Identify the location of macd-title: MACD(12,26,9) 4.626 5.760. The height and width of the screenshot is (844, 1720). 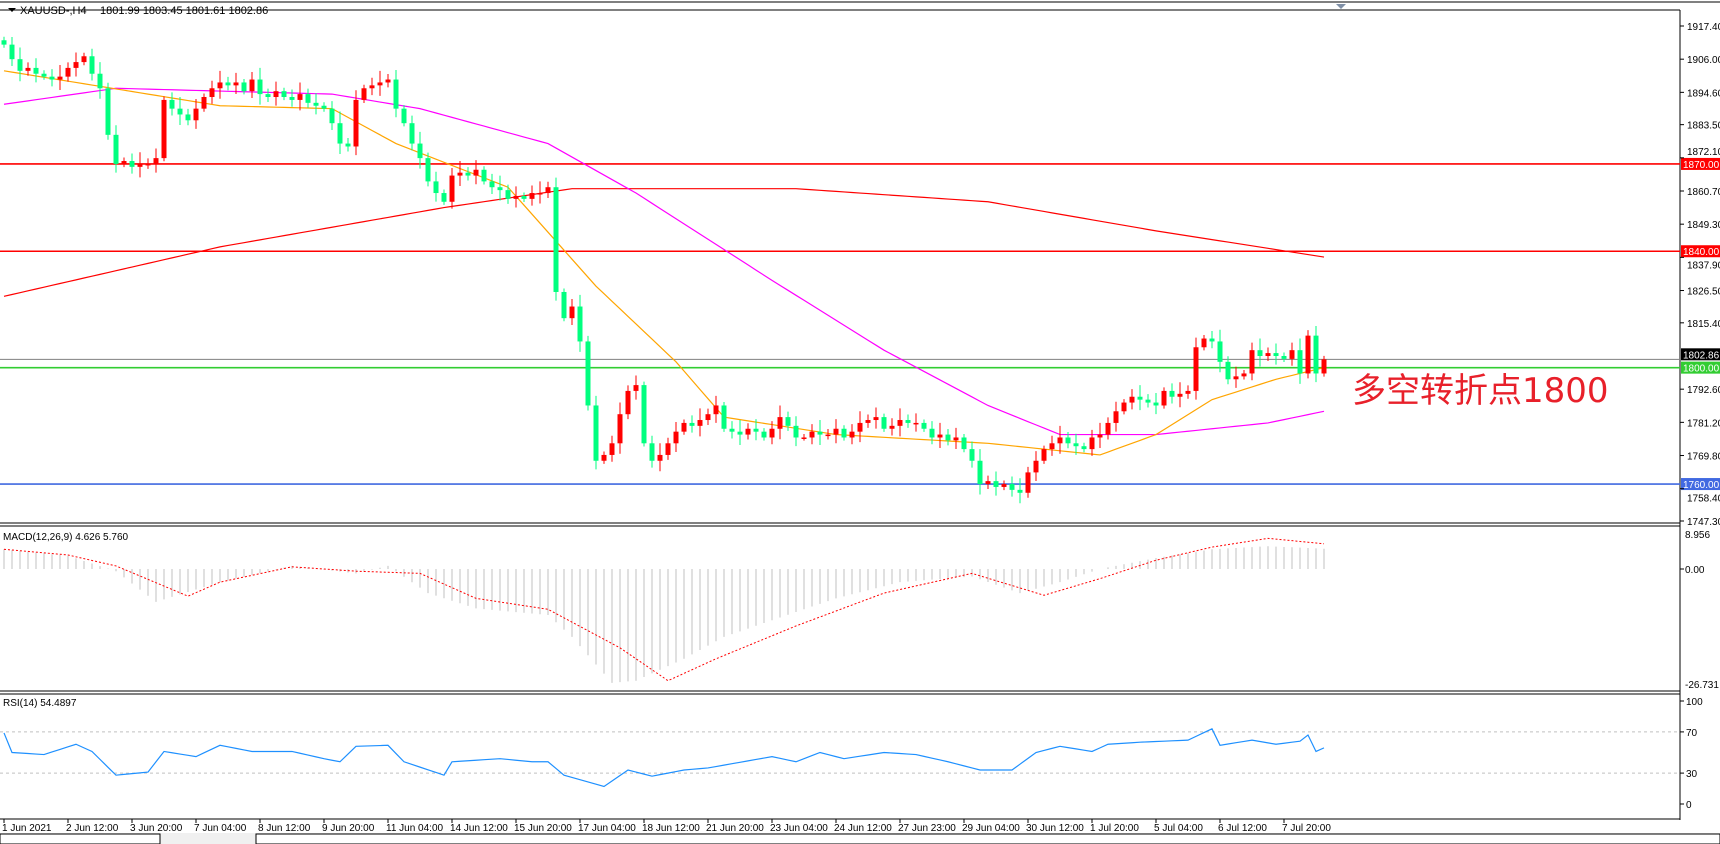
(66, 537).